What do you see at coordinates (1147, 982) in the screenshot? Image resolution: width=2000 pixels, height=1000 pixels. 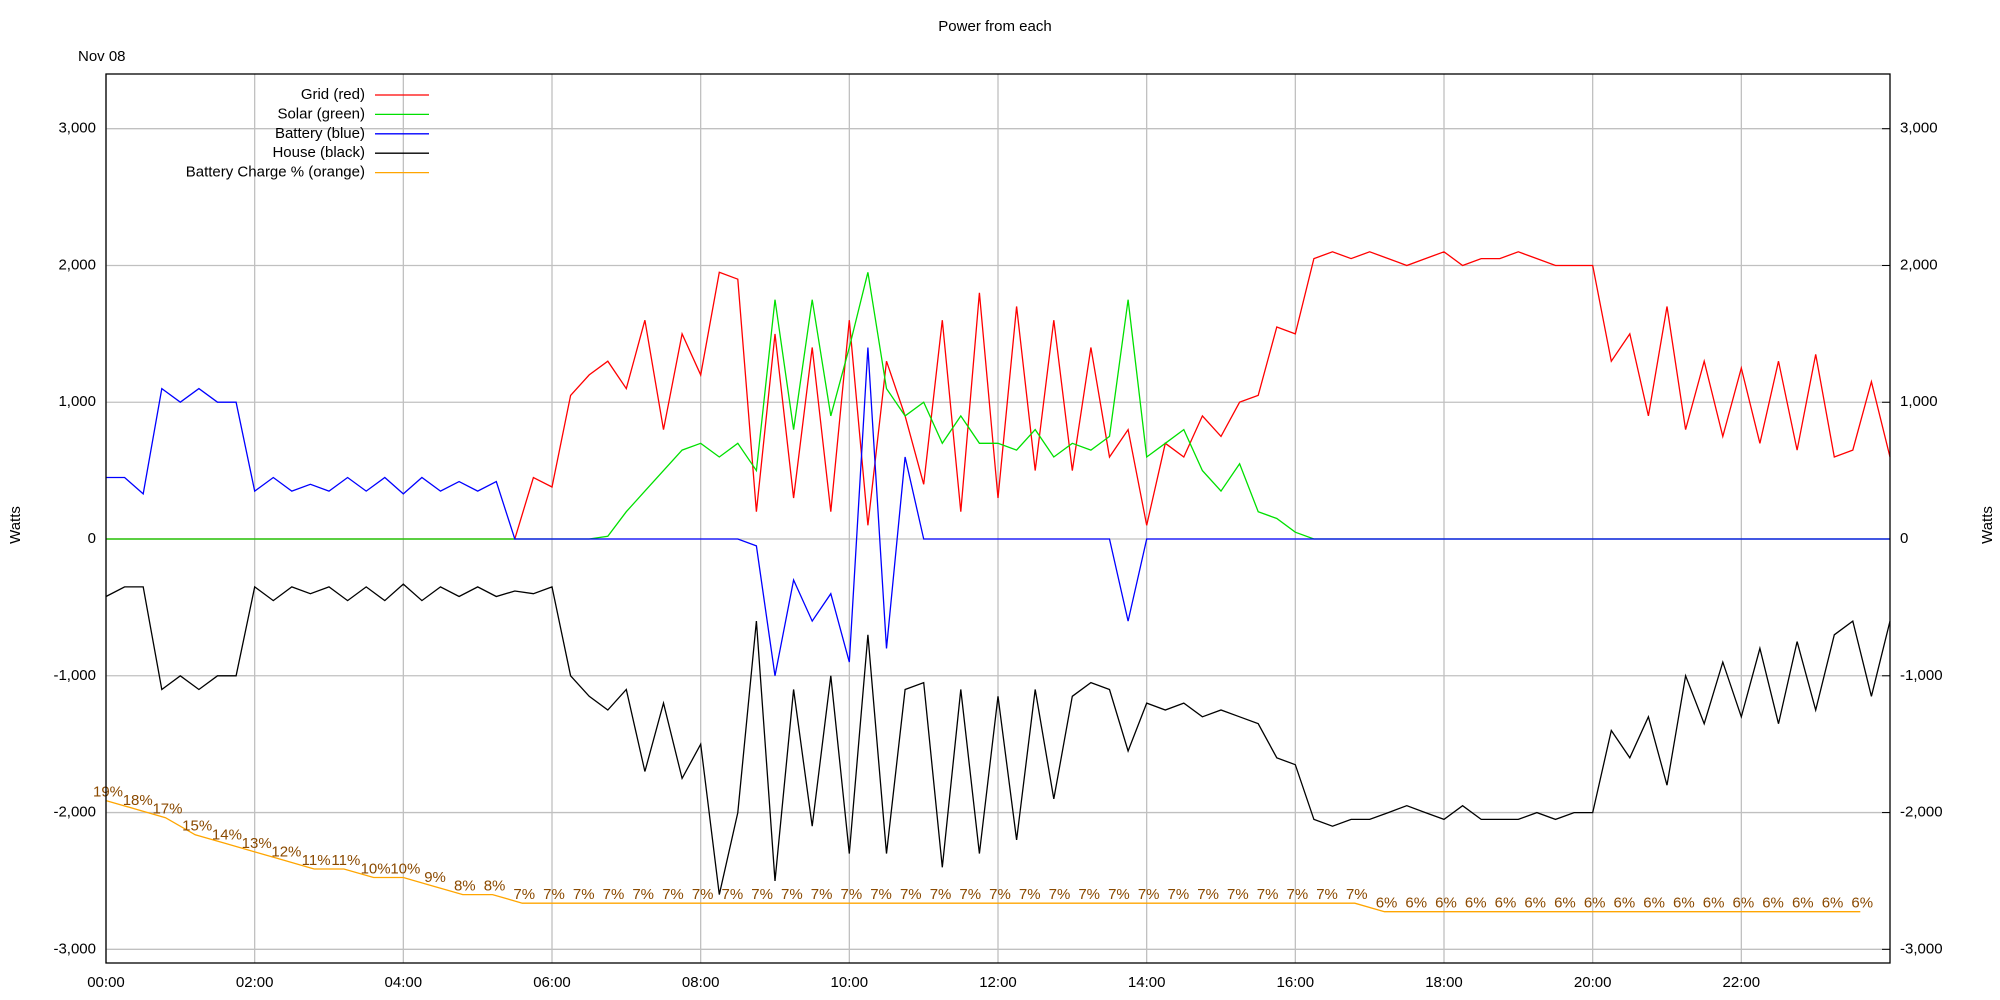 I see `x-tick-label: 14:00` at bounding box center [1147, 982].